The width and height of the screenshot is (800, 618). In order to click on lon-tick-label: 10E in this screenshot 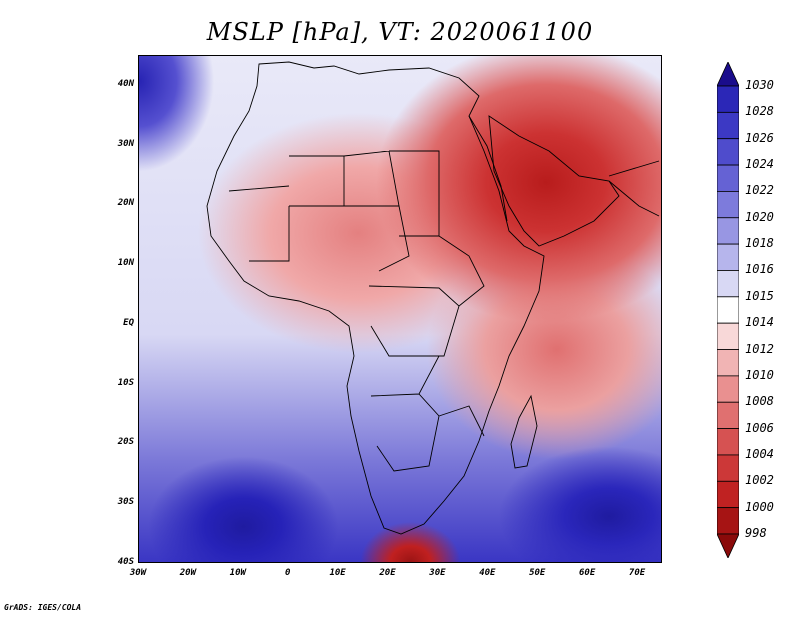, I will do `click(337, 573)`.